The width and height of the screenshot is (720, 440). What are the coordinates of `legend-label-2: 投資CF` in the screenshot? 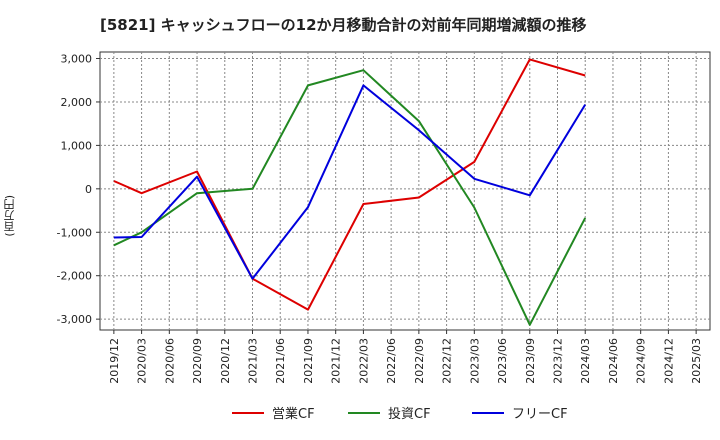 It's located at (409, 414).